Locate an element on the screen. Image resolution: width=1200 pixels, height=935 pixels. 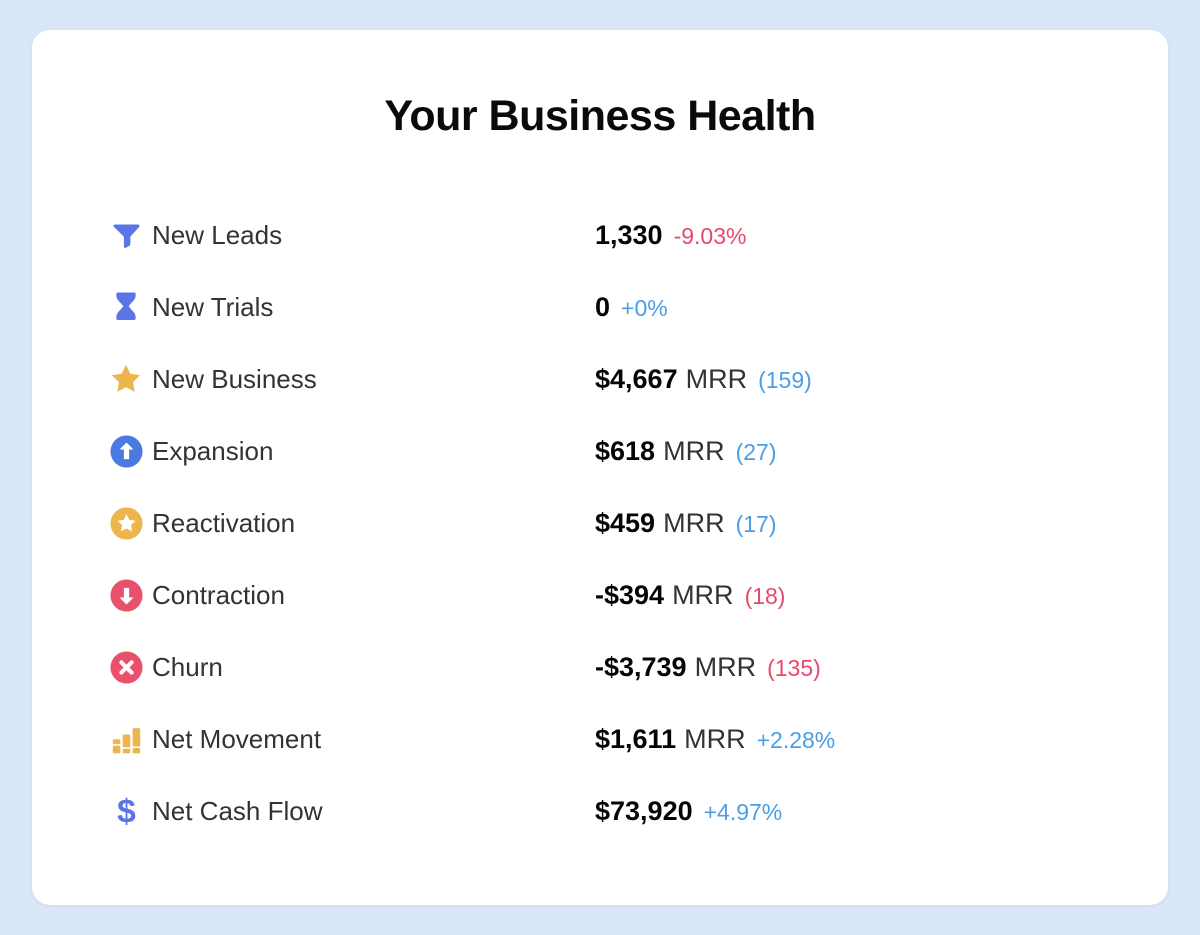
hourglass-icon is located at coordinates (126, 307).